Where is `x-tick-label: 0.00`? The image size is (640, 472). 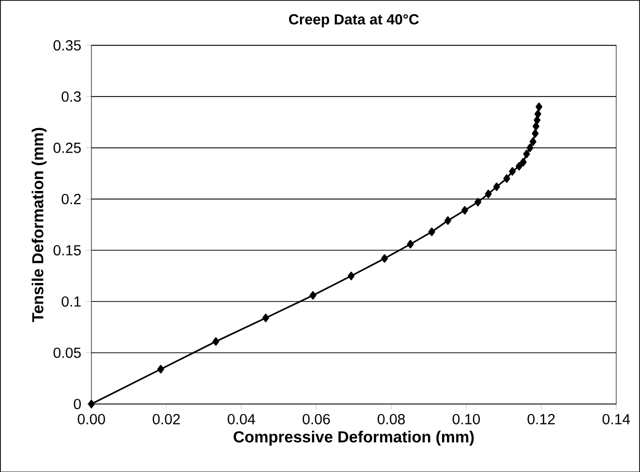
x-tick-label: 0.00 is located at coordinates (92, 419).